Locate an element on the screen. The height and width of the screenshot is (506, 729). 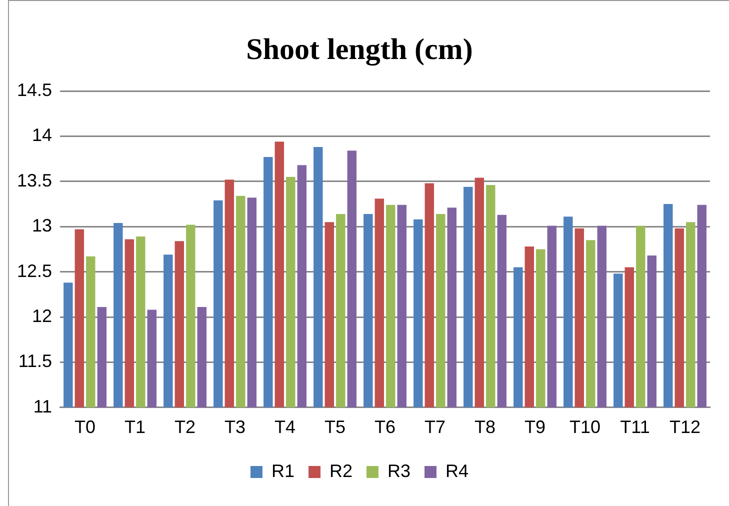
legend-label: R3 is located at coordinates (399, 470).